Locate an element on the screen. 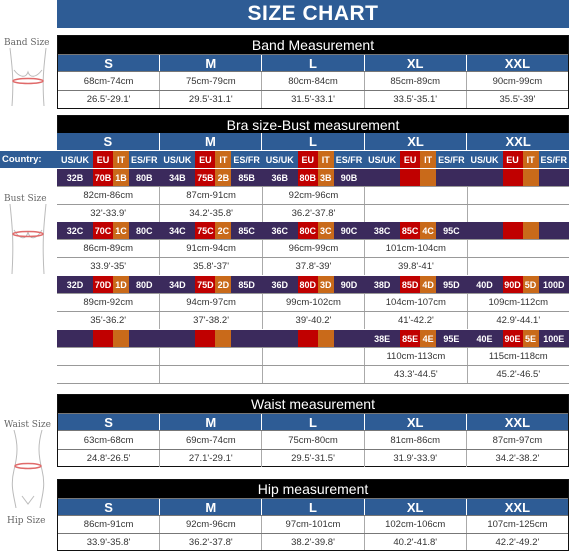 The height and width of the screenshot is (551, 569). table-cell: 33.5'-35.1' is located at coordinates (414, 99).